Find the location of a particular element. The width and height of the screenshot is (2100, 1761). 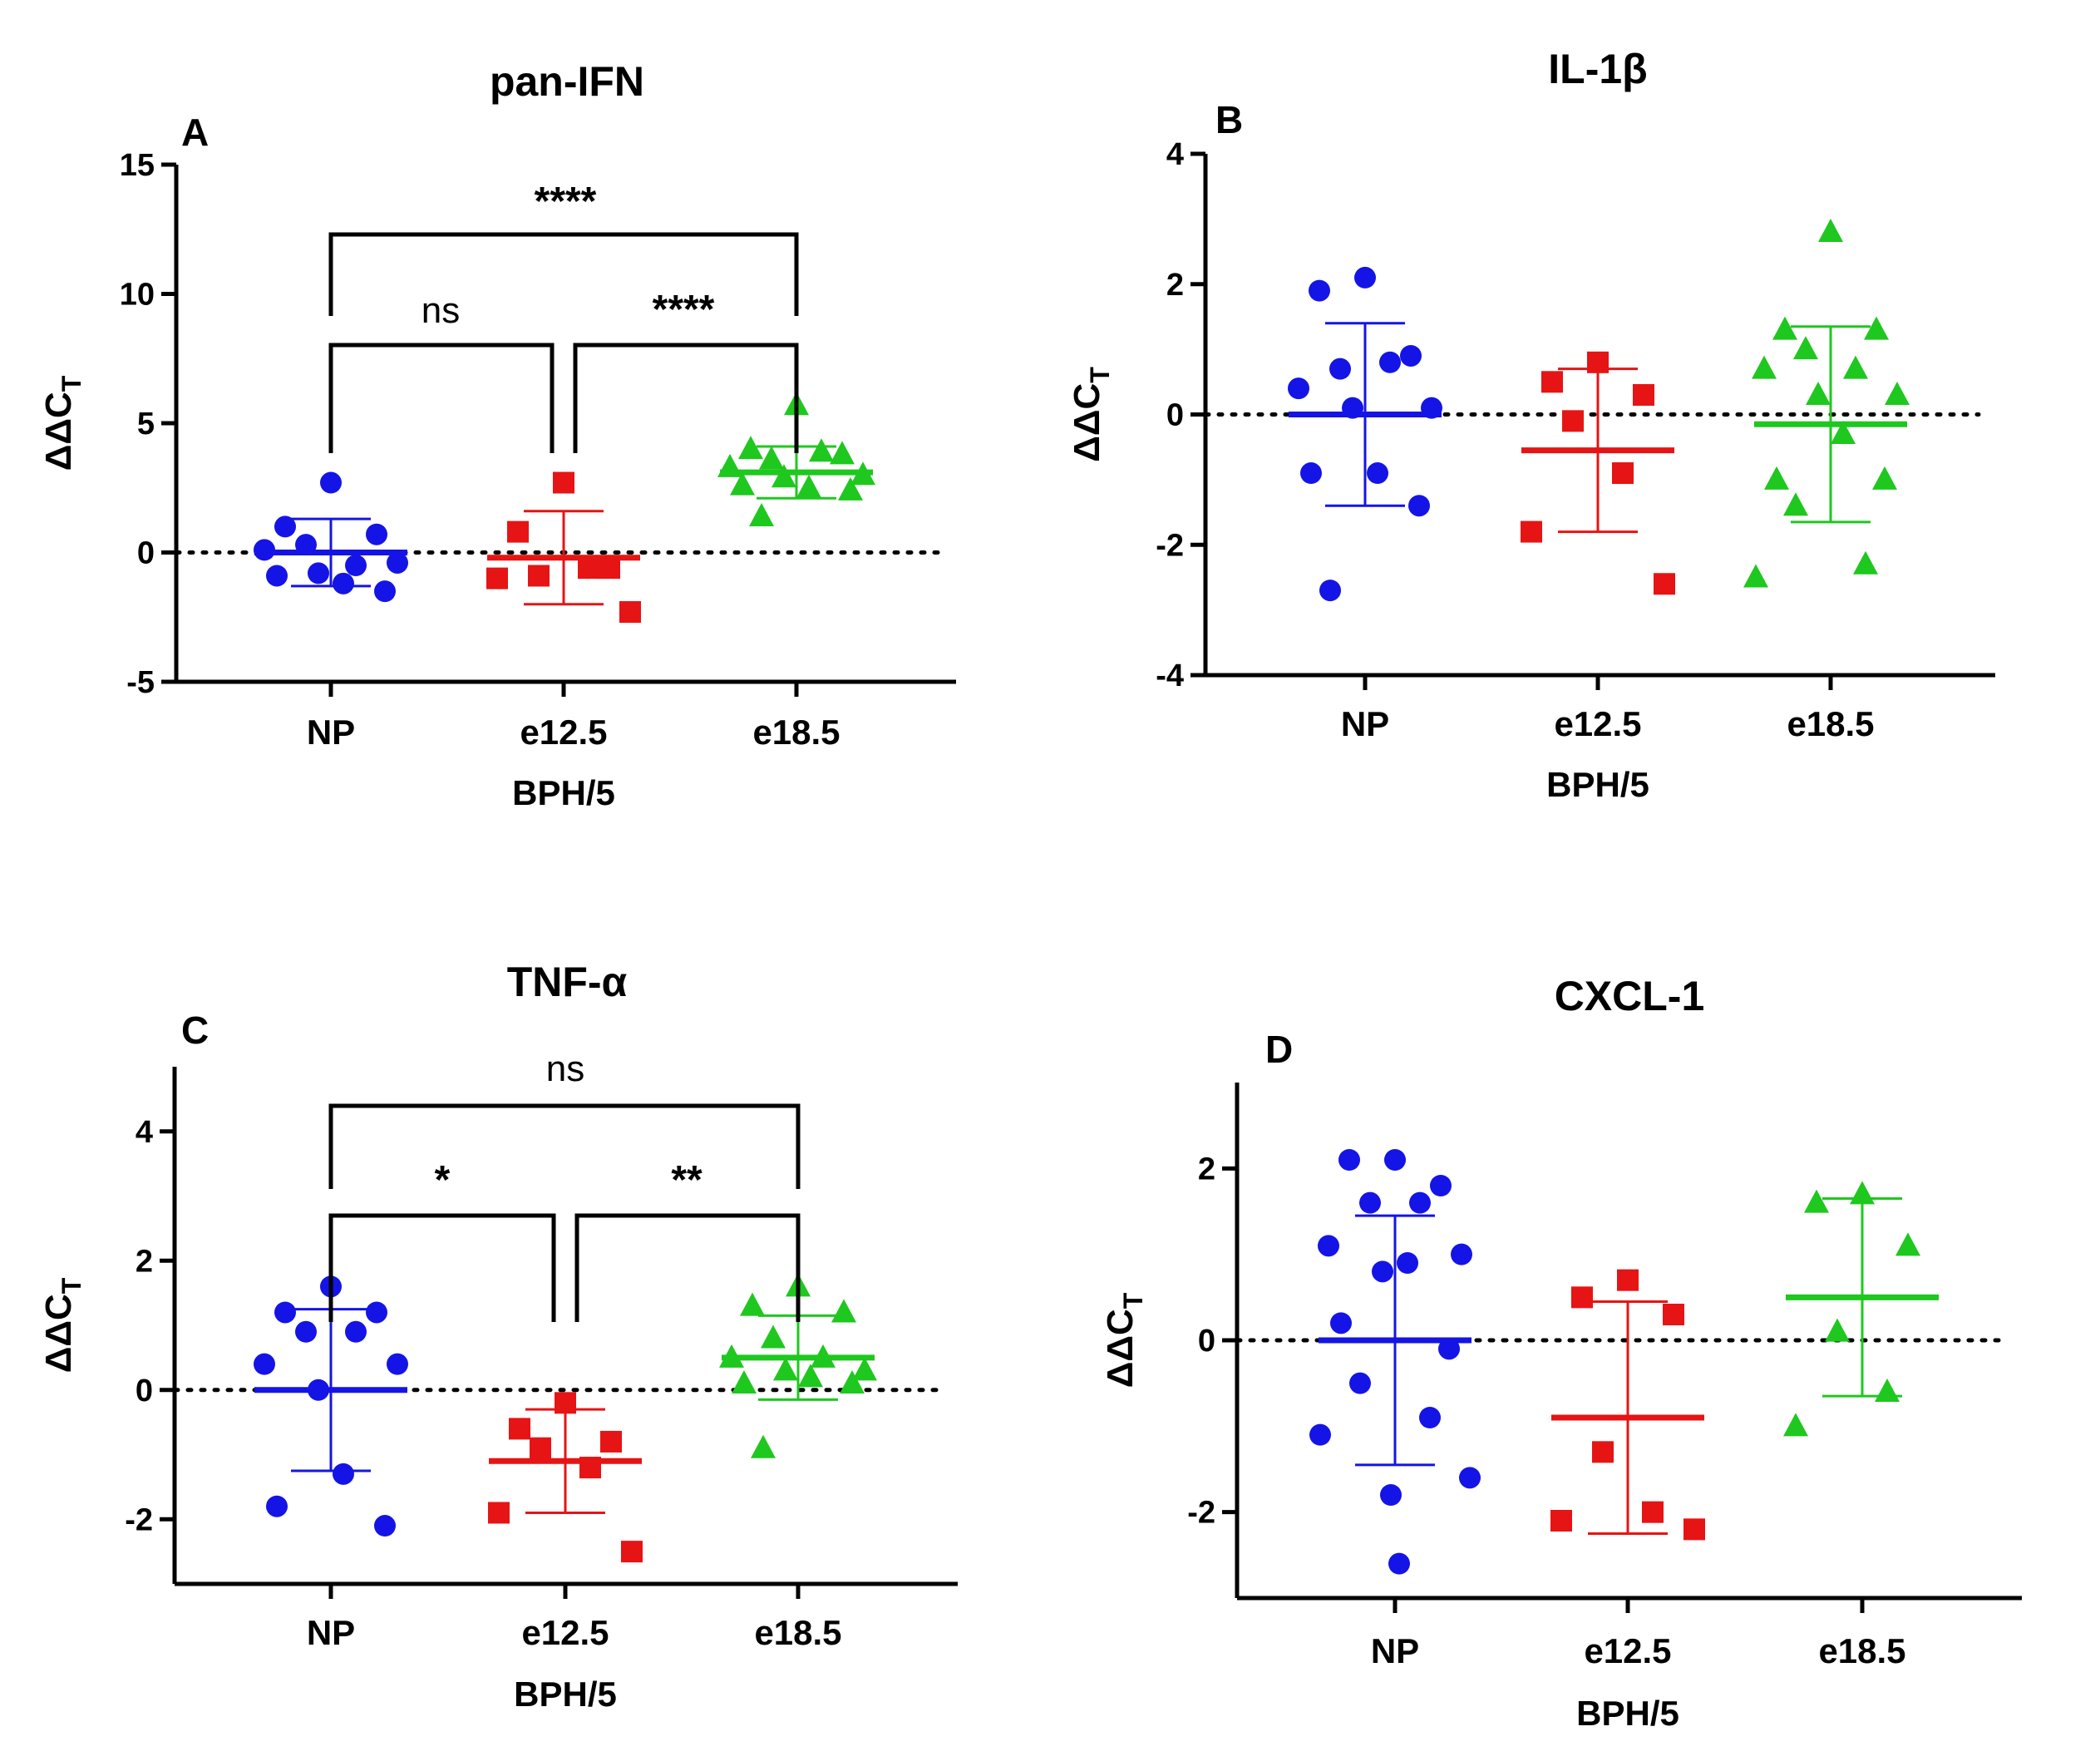

panel-letter: C is located at coordinates (195, 1030).